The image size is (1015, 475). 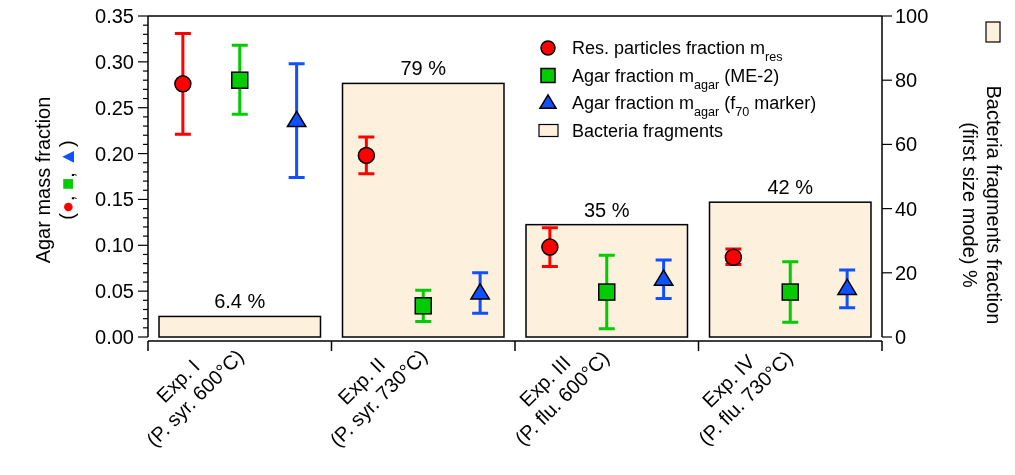 I want to click on y-tick-label: 0.00, so click(x=114, y=337).